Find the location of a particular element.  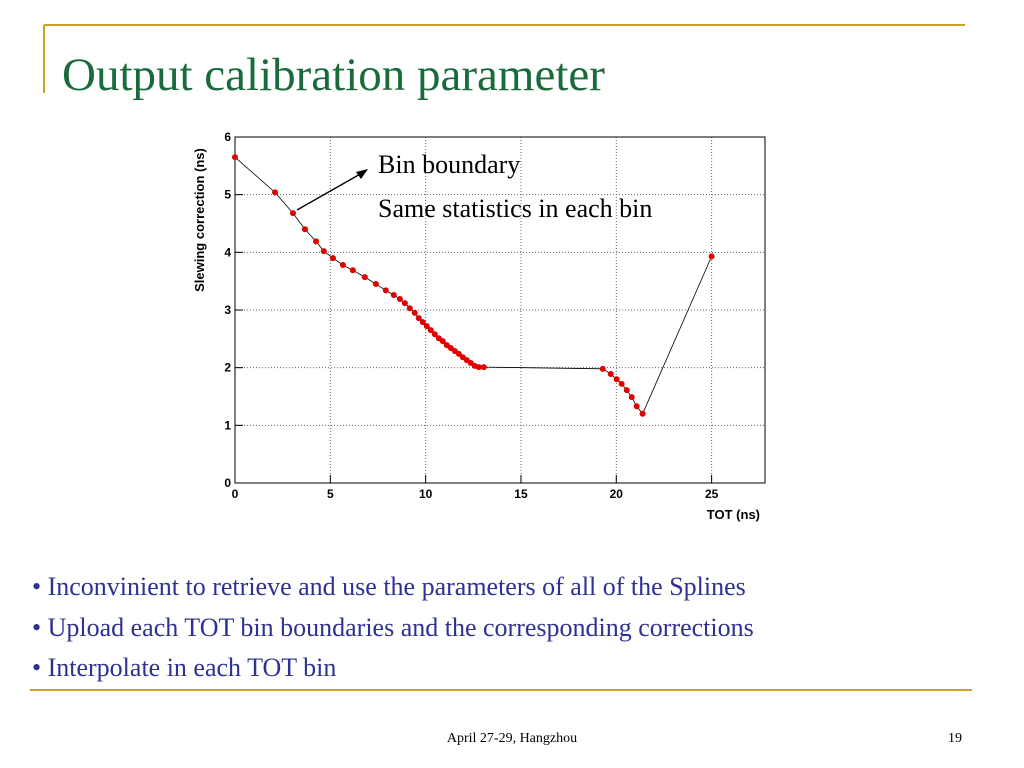

y-tick-label: 0 is located at coordinates (227, 483).